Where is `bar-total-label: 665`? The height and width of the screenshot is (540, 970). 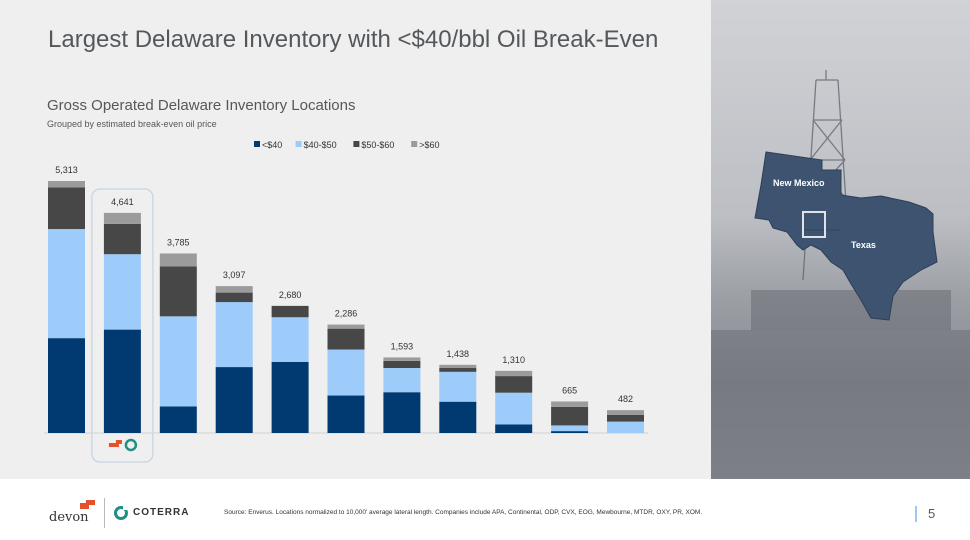
bar-total-label: 665 is located at coordinates (569, 390).